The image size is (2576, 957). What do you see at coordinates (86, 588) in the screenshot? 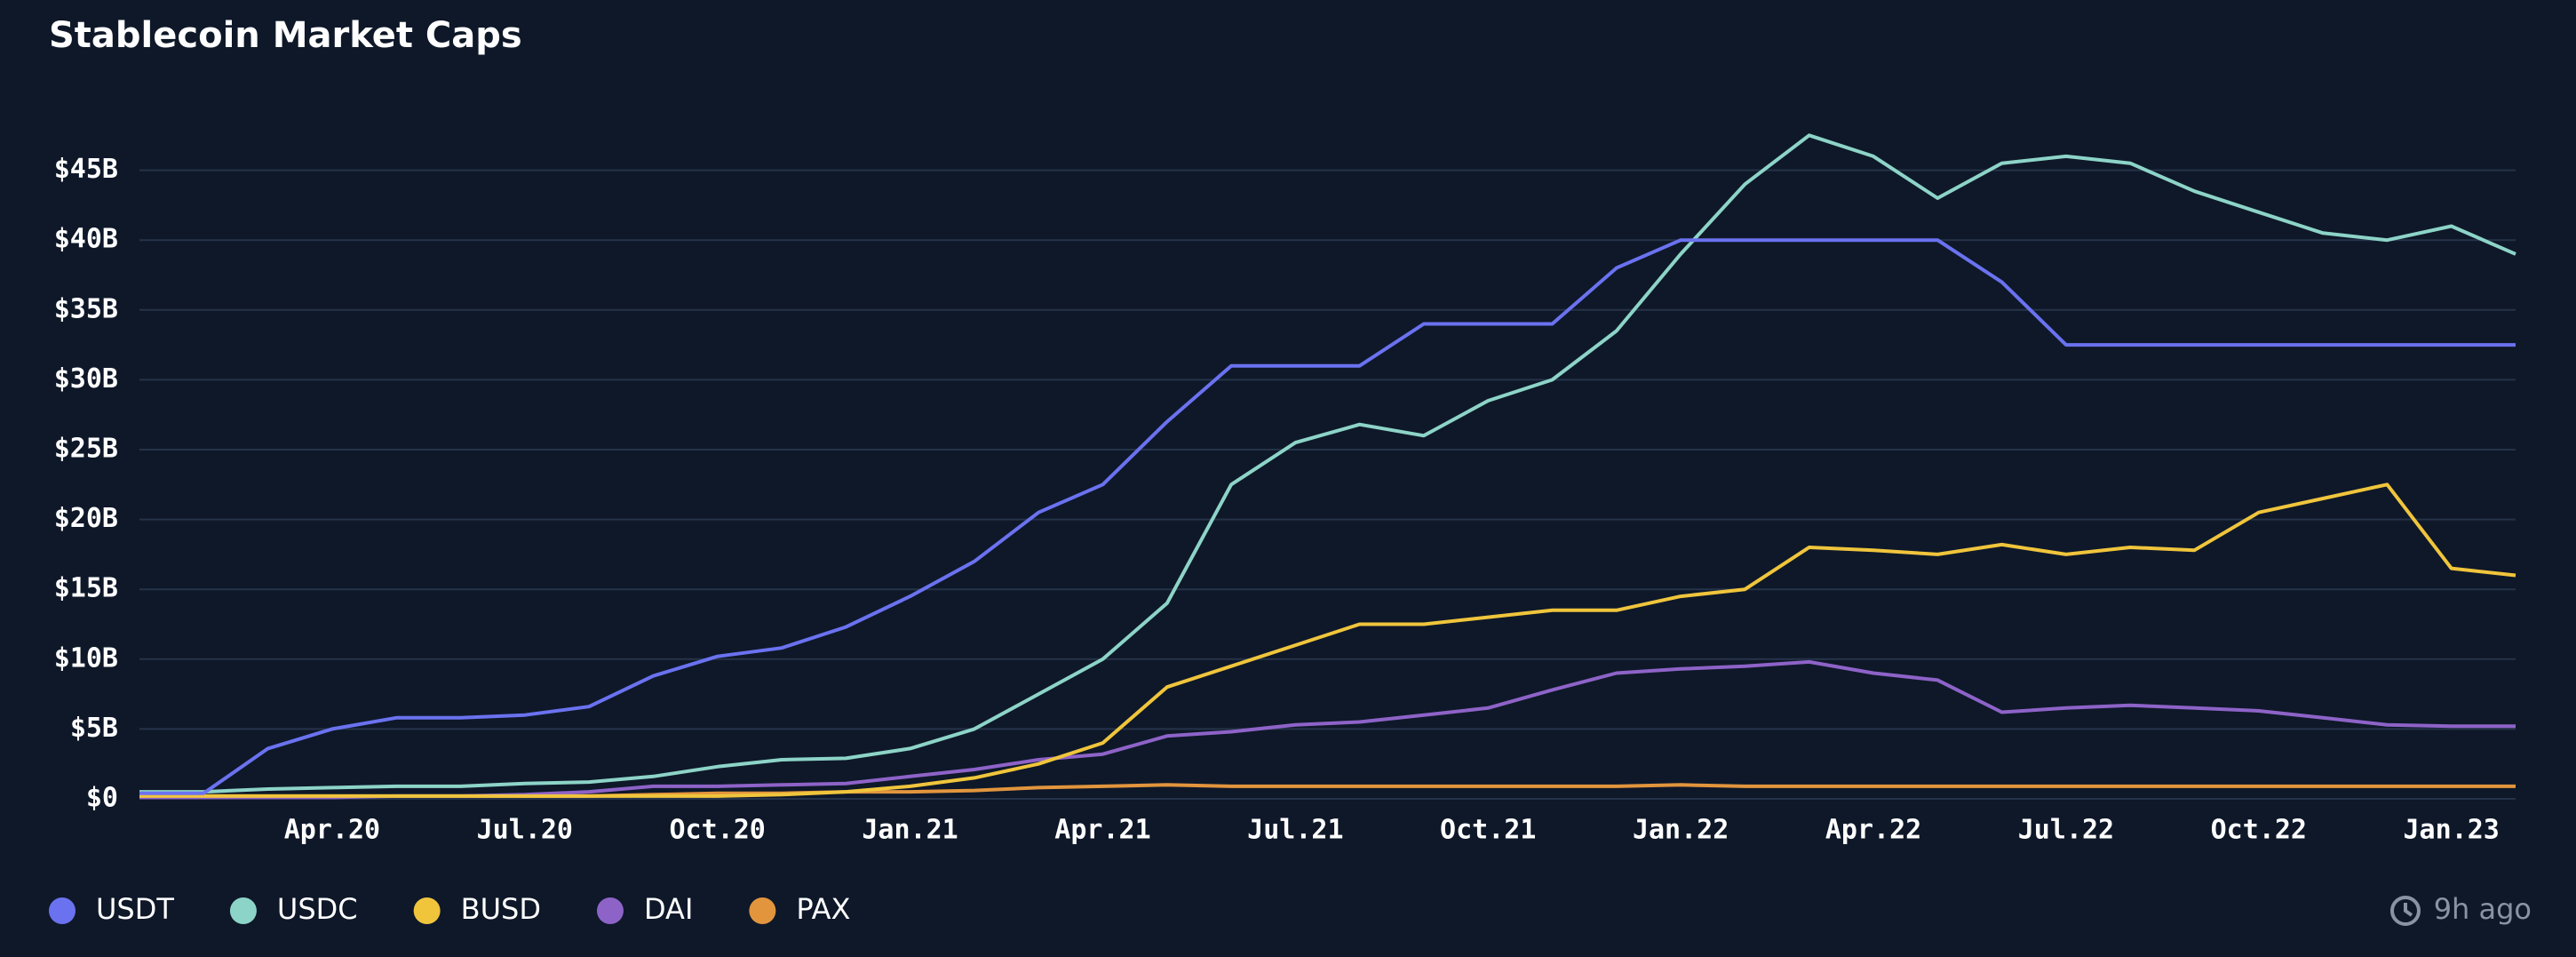
I see `y-tick-label: $15B` at bounding box center [86, 588].